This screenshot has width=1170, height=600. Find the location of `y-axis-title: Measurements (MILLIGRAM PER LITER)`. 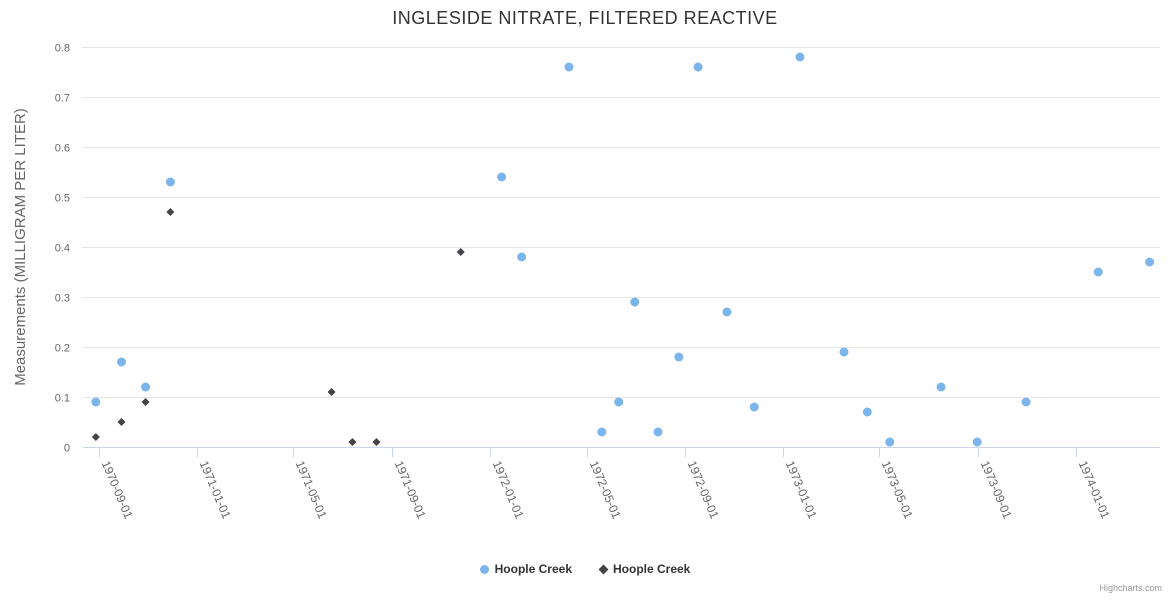

y-axis-title: Measurements (MILLIGRAM PER LITER) is located at coordinates (20, 247).